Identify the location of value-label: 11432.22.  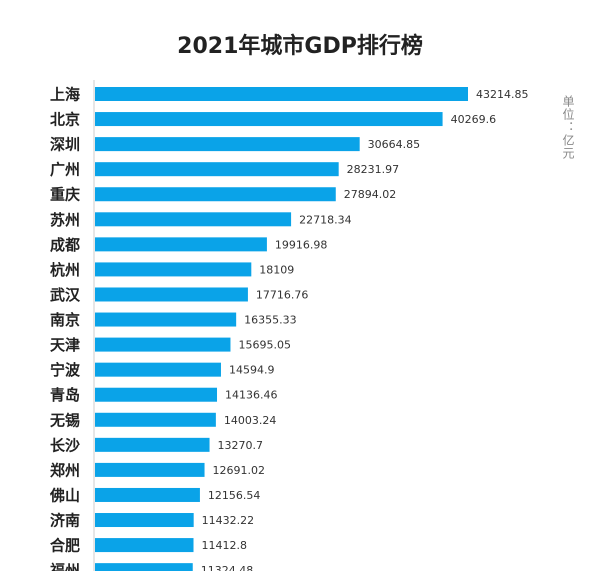
(228, 520).